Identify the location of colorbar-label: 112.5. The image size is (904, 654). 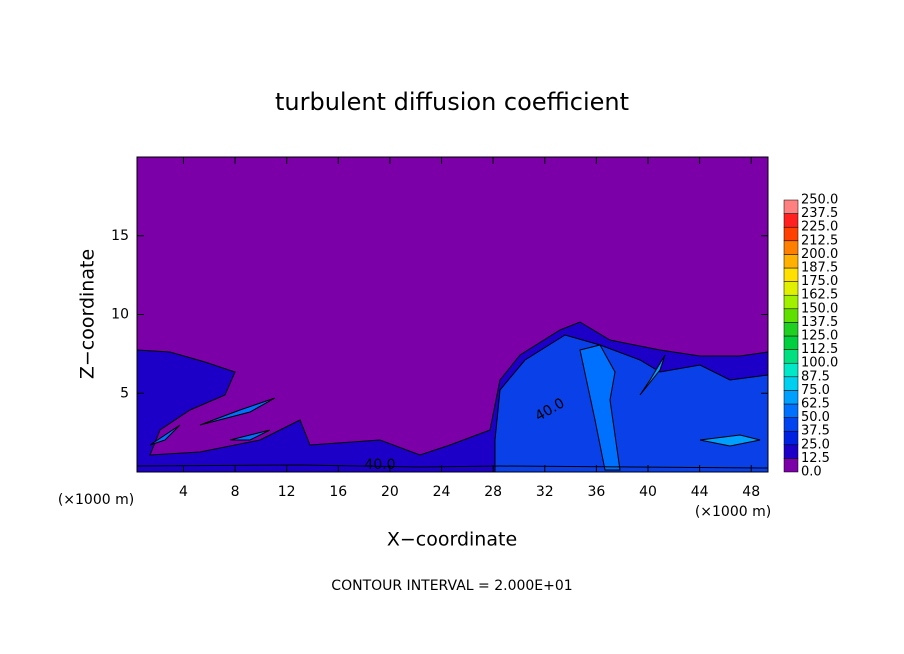
(819, 349).